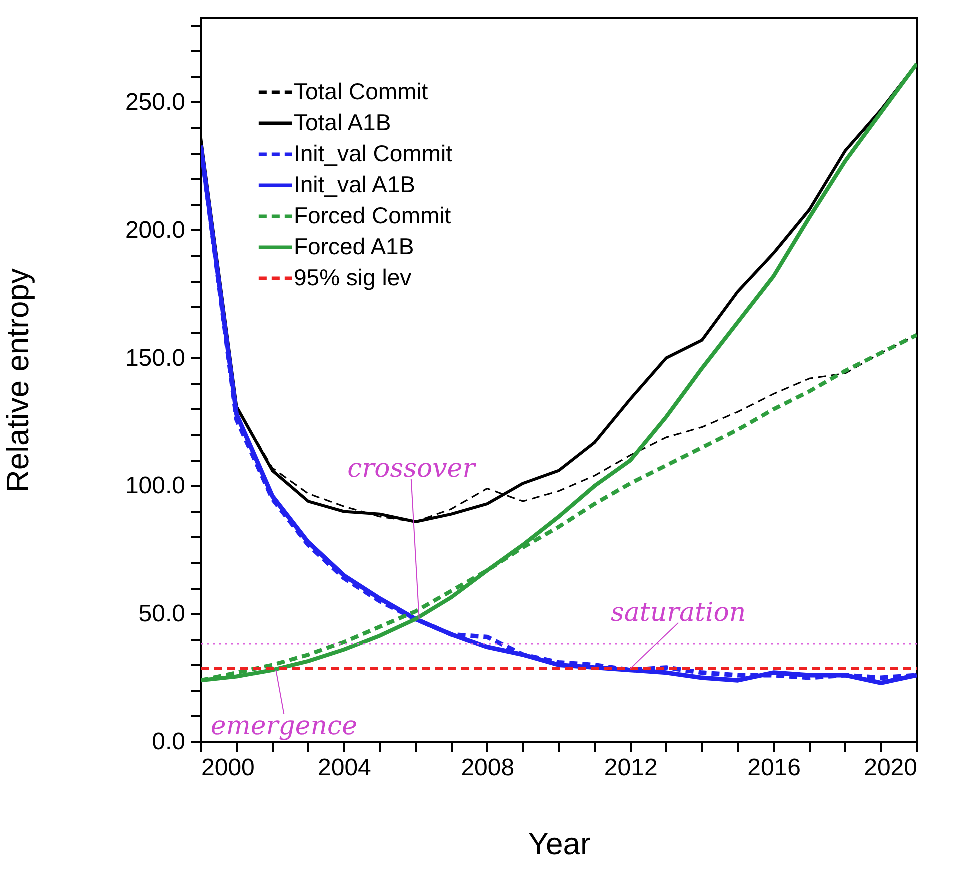 This screenshot has height=871, width=955. I want to click on annotation: crossover, so click(412, 469).